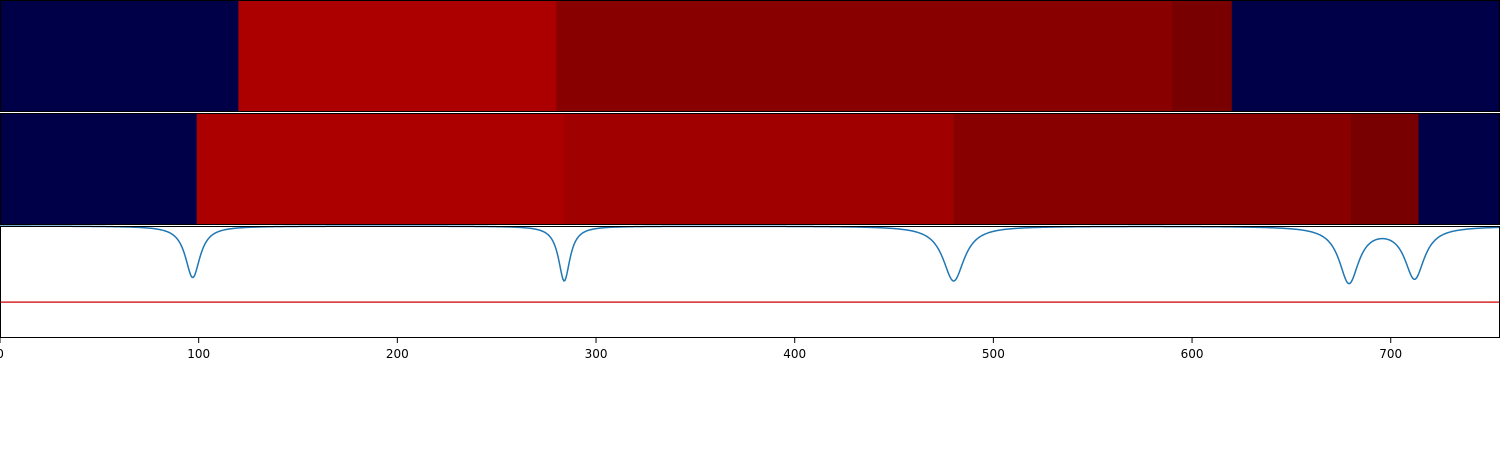 The height and width of the screenshot is (450, 1500). I want to click on x-tick-label-700: 700, so click(1390, 354).